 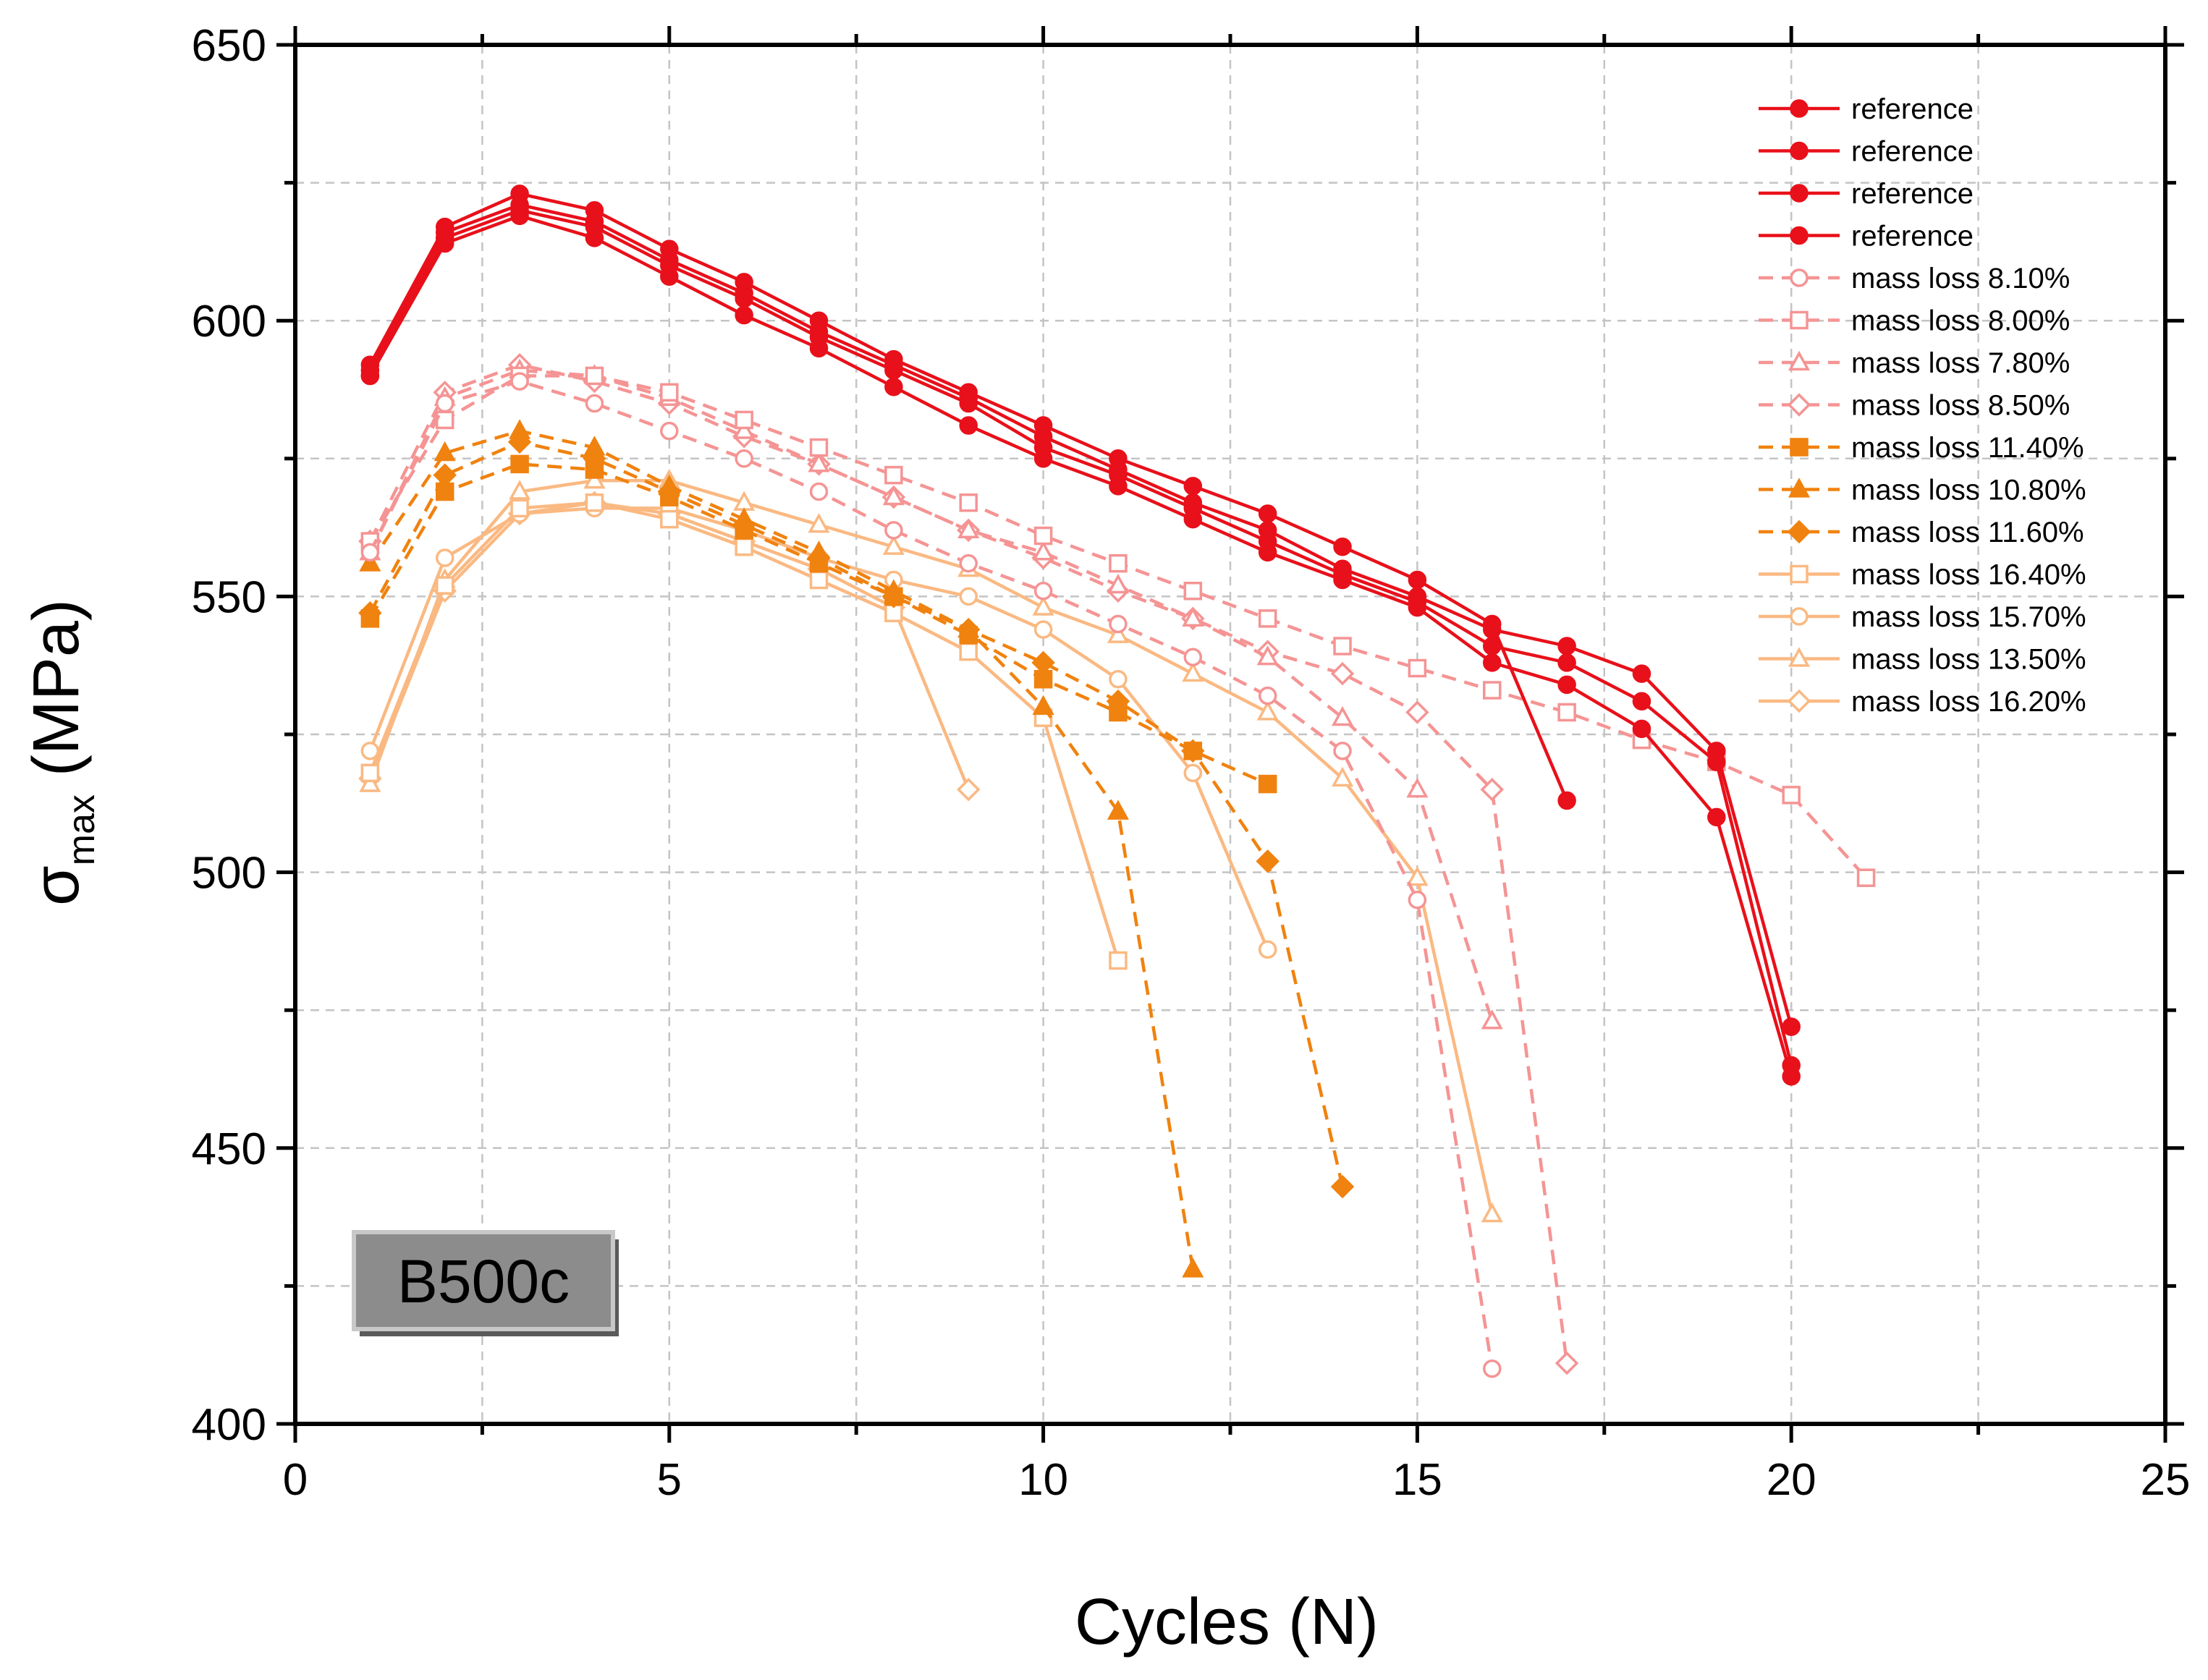 What do you see at coordinates (1960, 406) in the screenshot?
I see `legend-label: mass loss 8.50%` at bounding box center [1960, 406].